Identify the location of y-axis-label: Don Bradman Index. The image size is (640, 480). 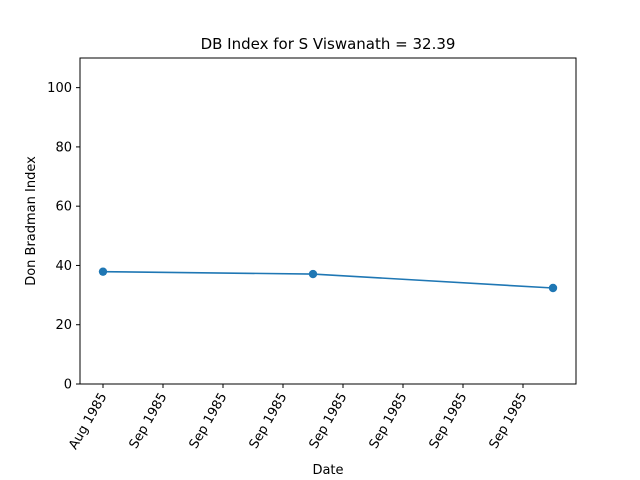
(31, 221).